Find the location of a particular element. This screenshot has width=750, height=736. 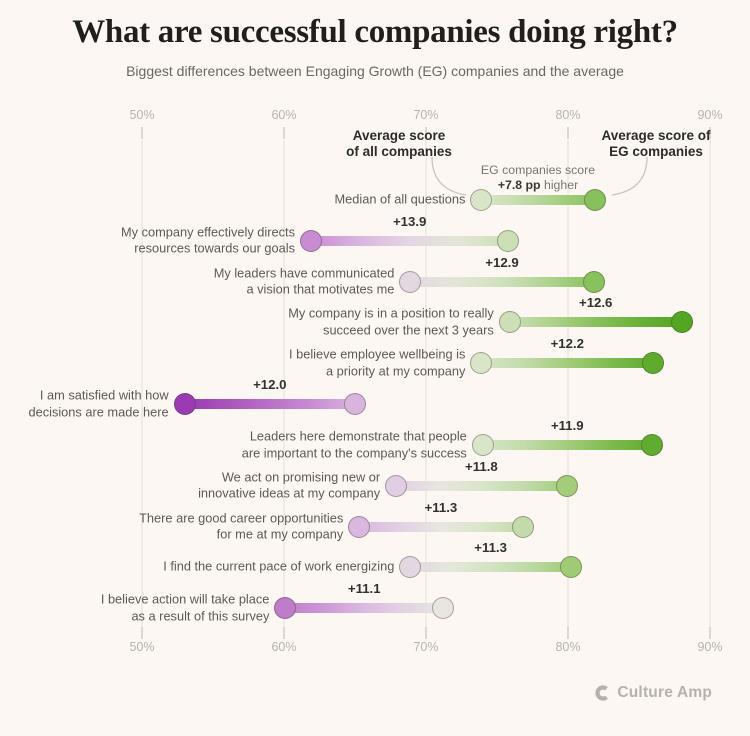

axis-label-bottom-90: 90% is located at coordinates (710, 647).